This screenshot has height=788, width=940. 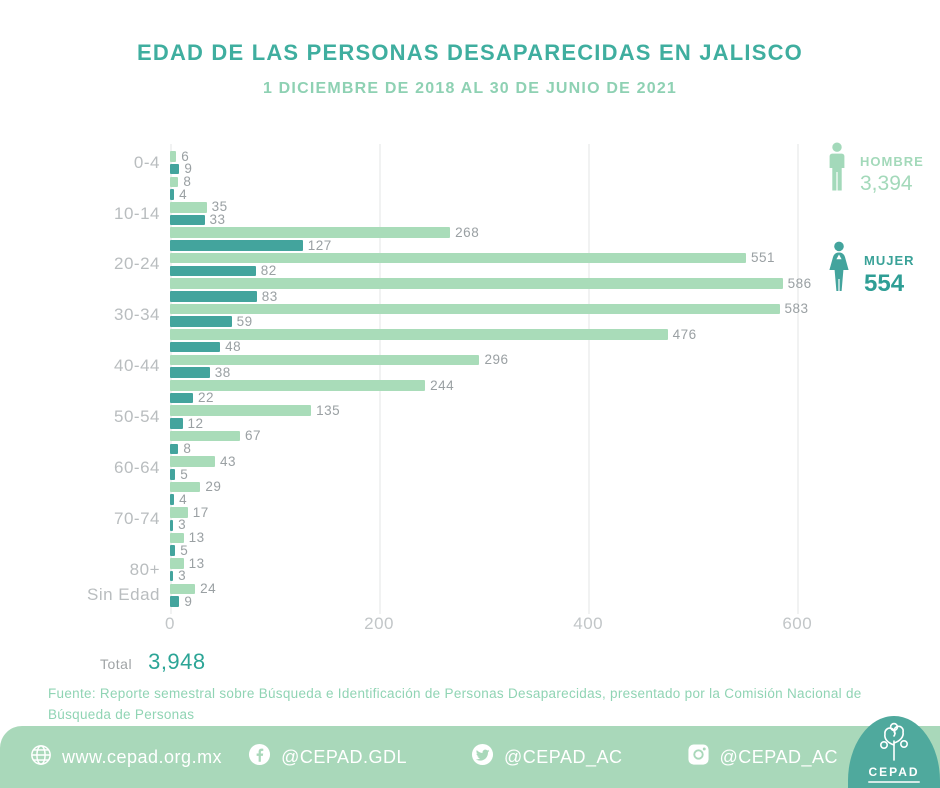 What do you see at coordinates (799, 283) in the screenshot?
I see `bar-value-label: 586` at bounding box center [799, 283].